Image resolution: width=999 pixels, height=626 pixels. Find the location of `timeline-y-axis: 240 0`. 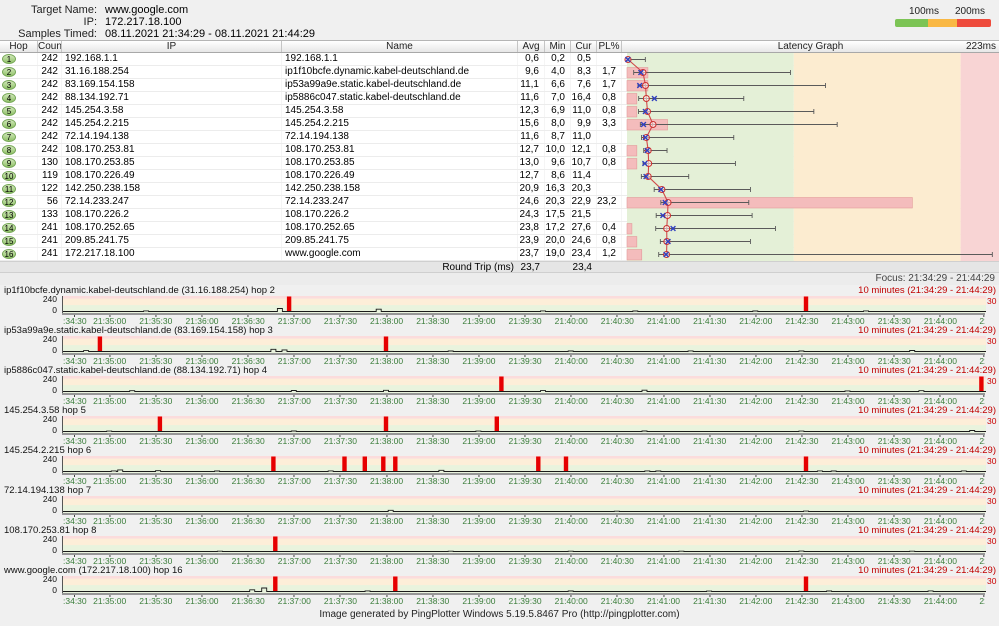

timeline-y-axis: 240 0 is located at coordinates (30, 584).